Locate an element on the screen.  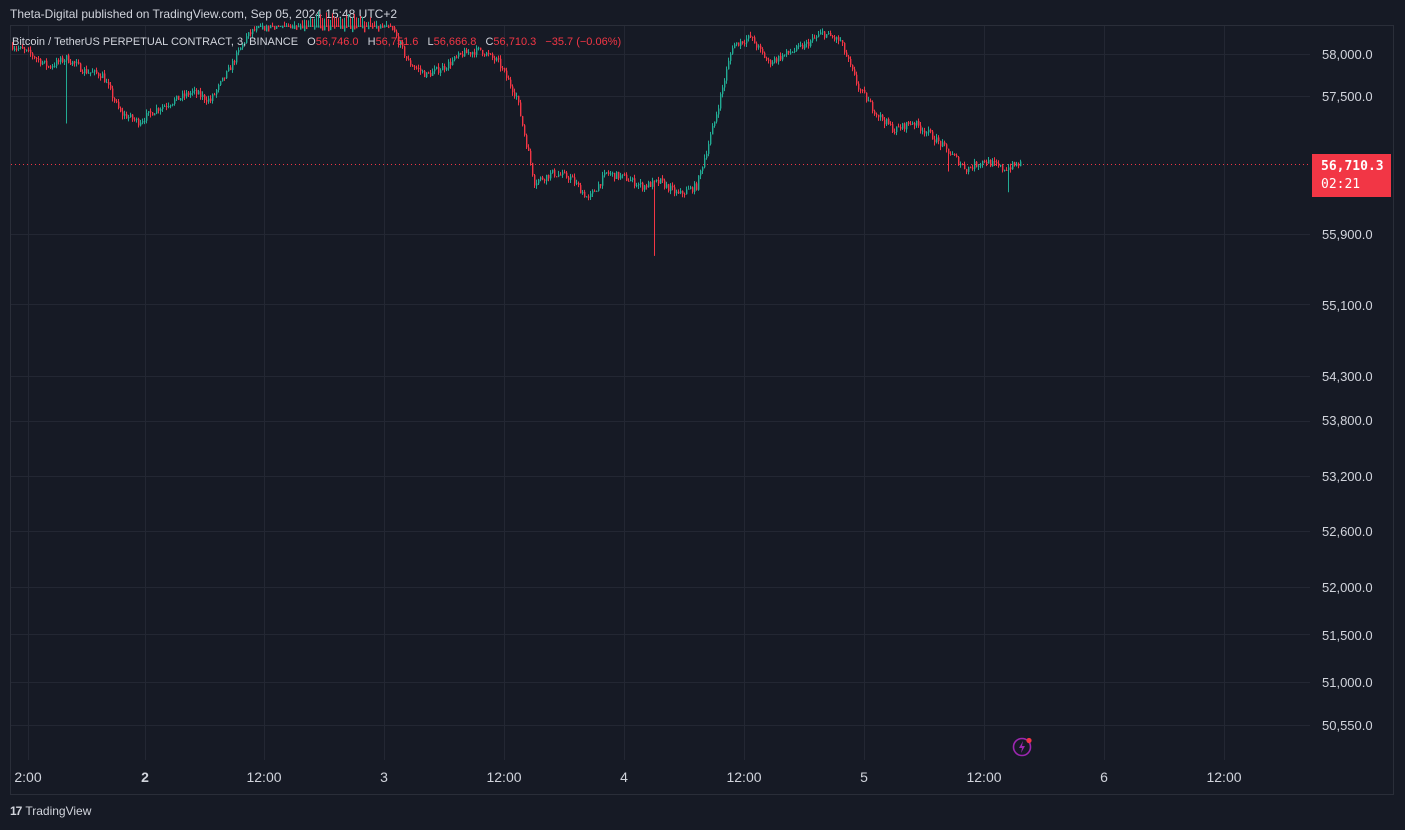
y-tick-label: 51,500.0 is located at coordinates (1347, 635).